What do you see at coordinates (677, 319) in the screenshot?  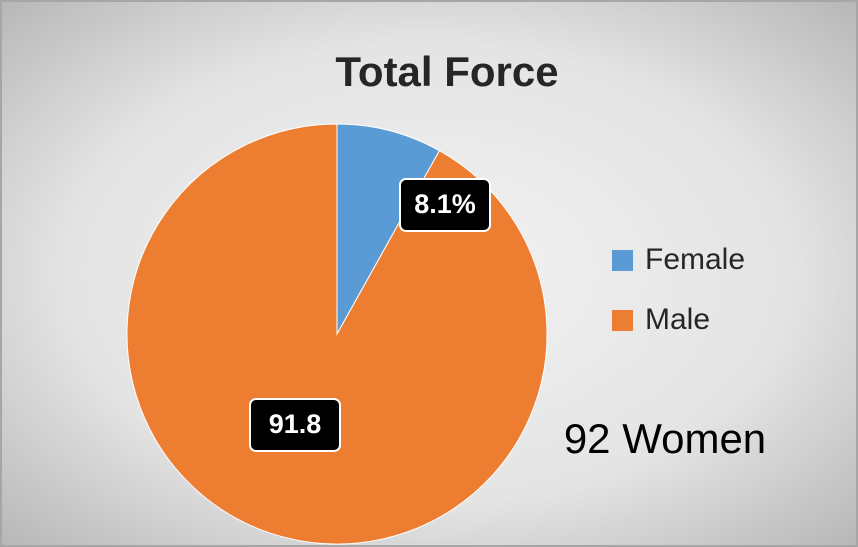 I see `legend-label: Male` at bounding box center [677, 319].